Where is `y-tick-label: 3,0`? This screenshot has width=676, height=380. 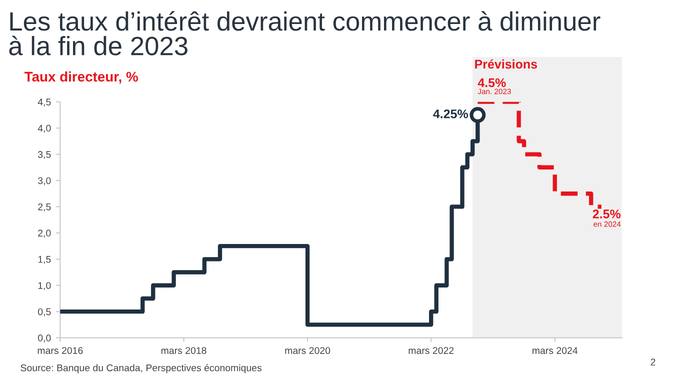 y-tick-label: 3,0 is located at coordinates (44, 181).